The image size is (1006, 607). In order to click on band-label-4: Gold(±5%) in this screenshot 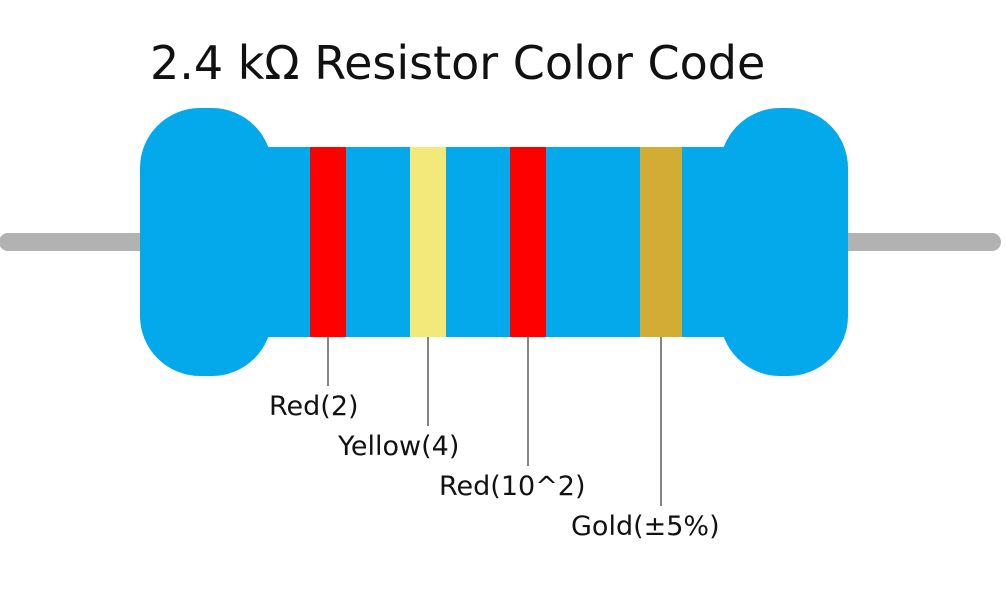, I will do `click(645, 526)`.